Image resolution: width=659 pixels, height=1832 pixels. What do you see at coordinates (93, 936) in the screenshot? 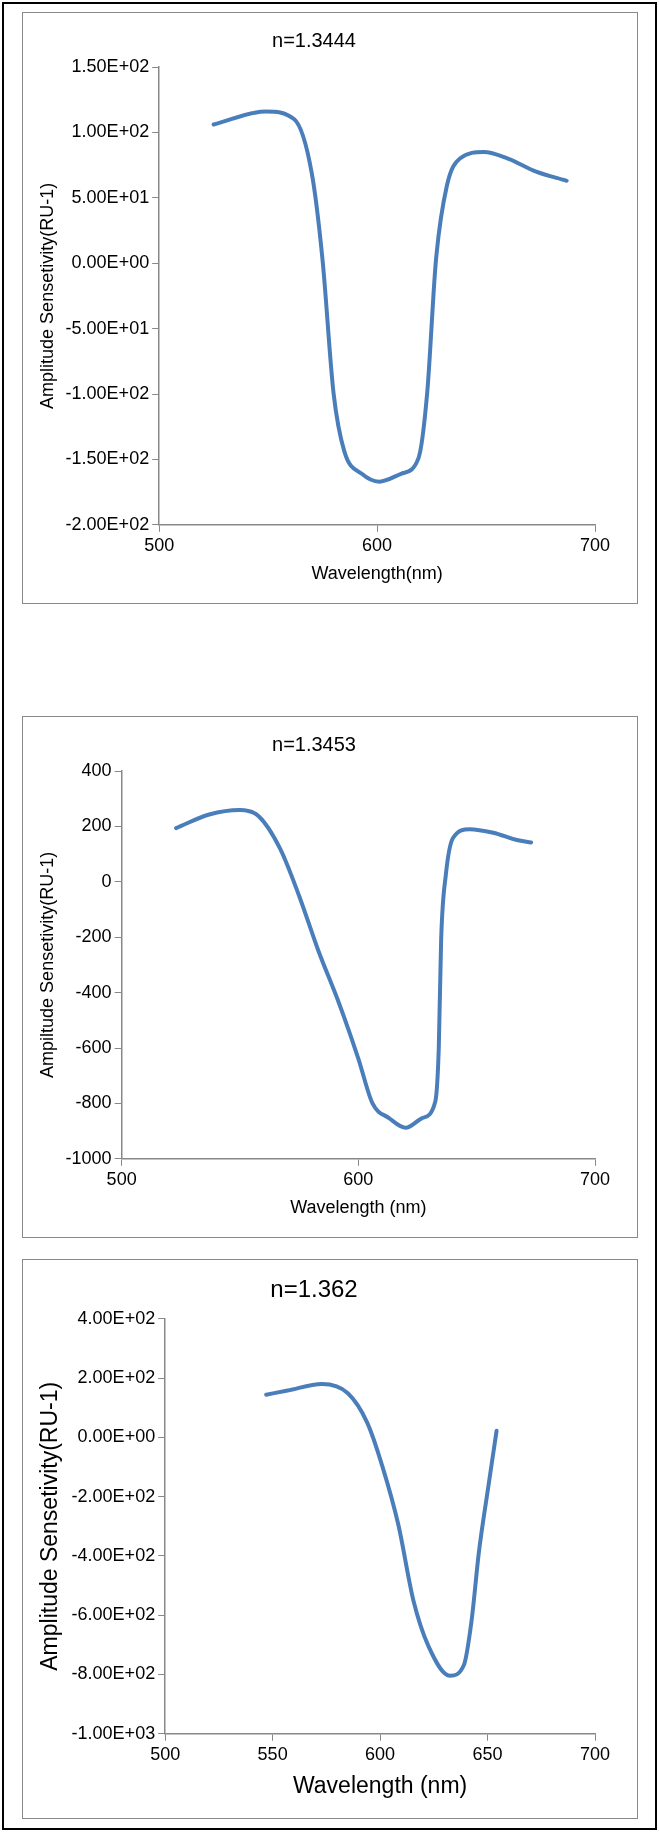
I see `y-tick-label: -200` at bounding box center [93, 936].